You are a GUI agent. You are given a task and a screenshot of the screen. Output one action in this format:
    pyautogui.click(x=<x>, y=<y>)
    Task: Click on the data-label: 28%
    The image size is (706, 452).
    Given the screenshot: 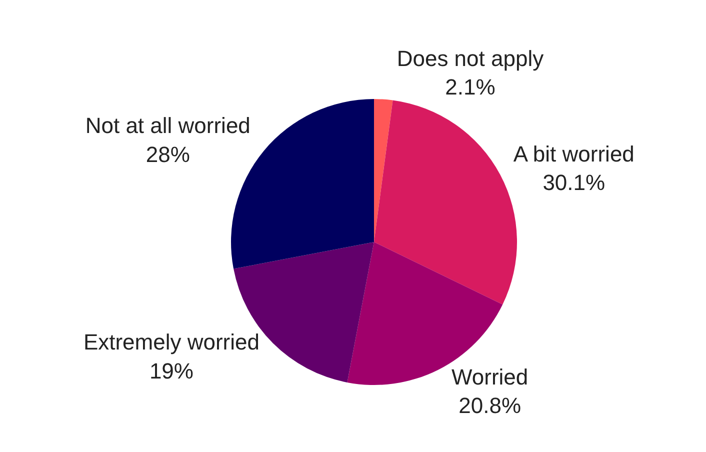 What is the action you would take?
    pyautogui.click(x=168, y=154)
    